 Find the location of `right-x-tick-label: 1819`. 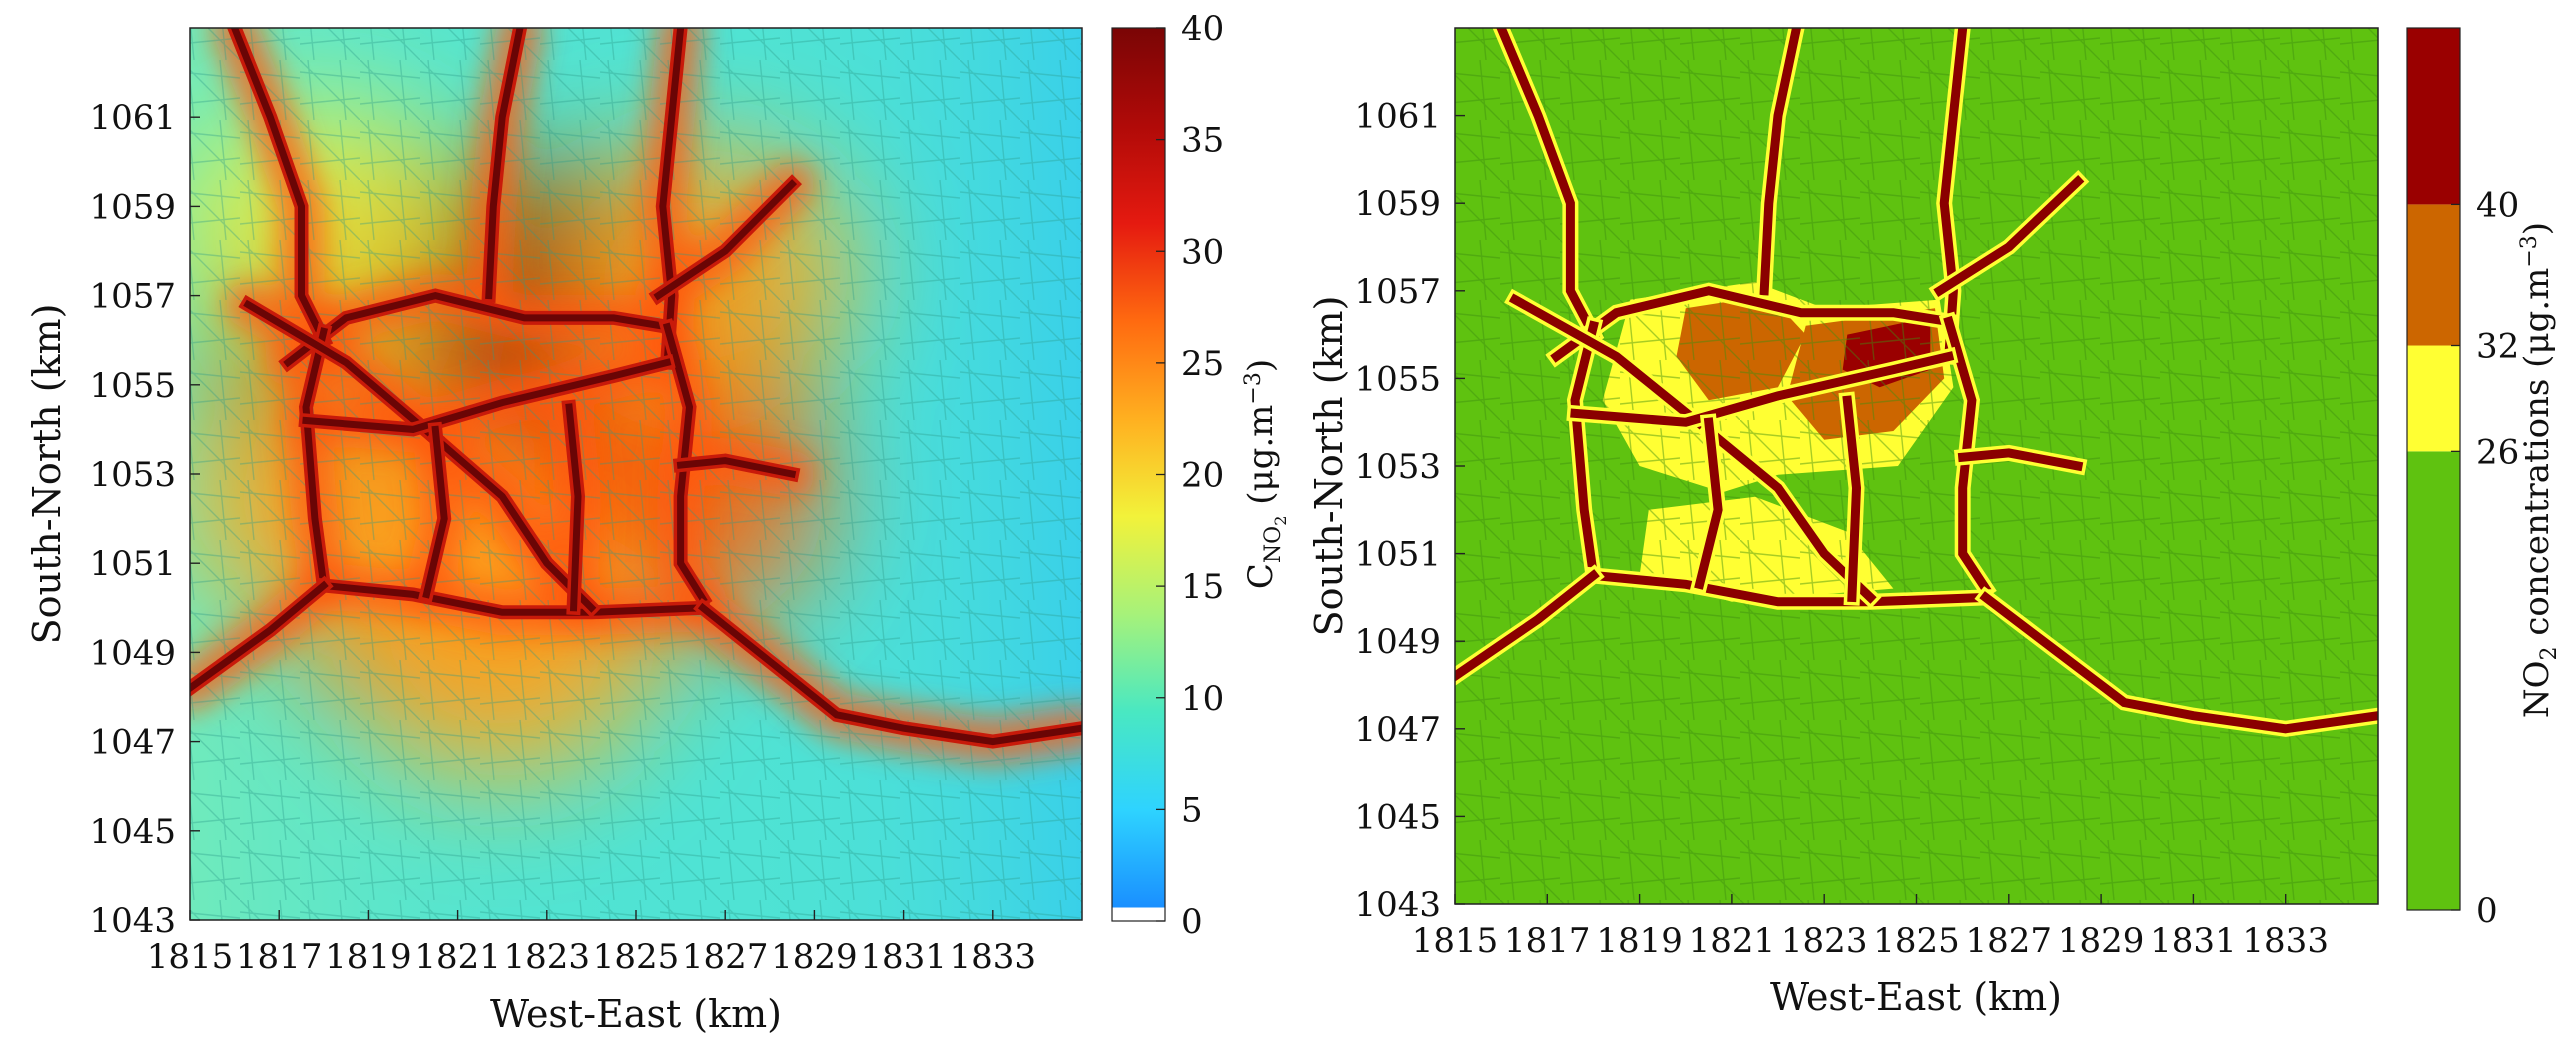

right-x-tick-label: 1819 is located at coordinates (1639, 941).